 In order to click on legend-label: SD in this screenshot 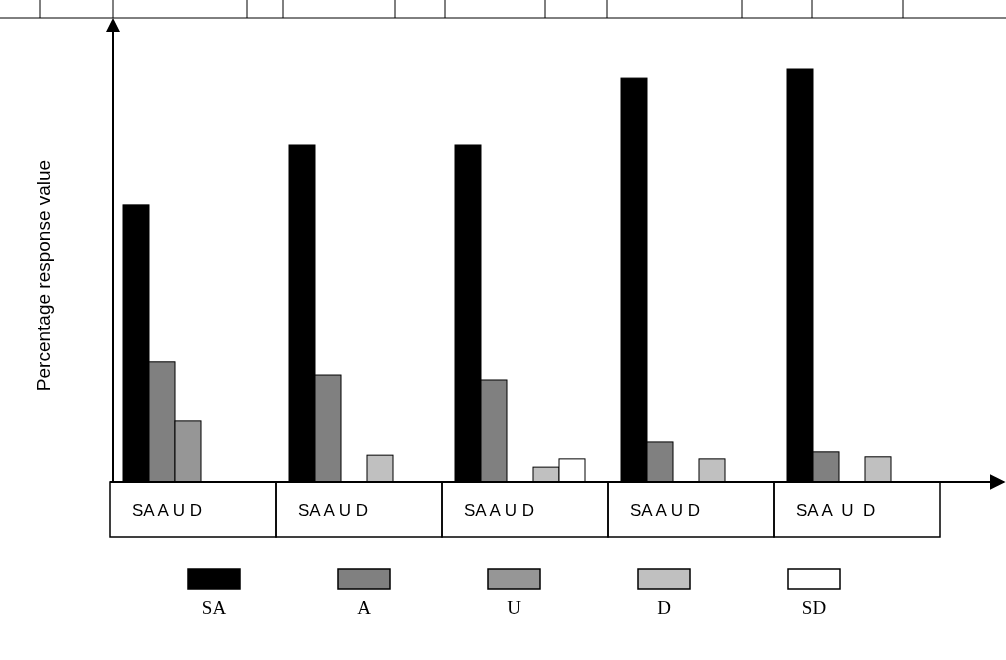, I will do `click(814, 607)`.